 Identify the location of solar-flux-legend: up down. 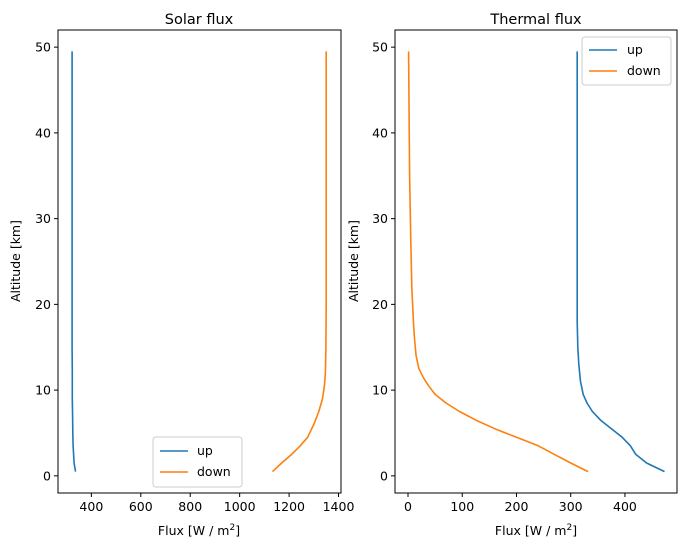
(197, 462).